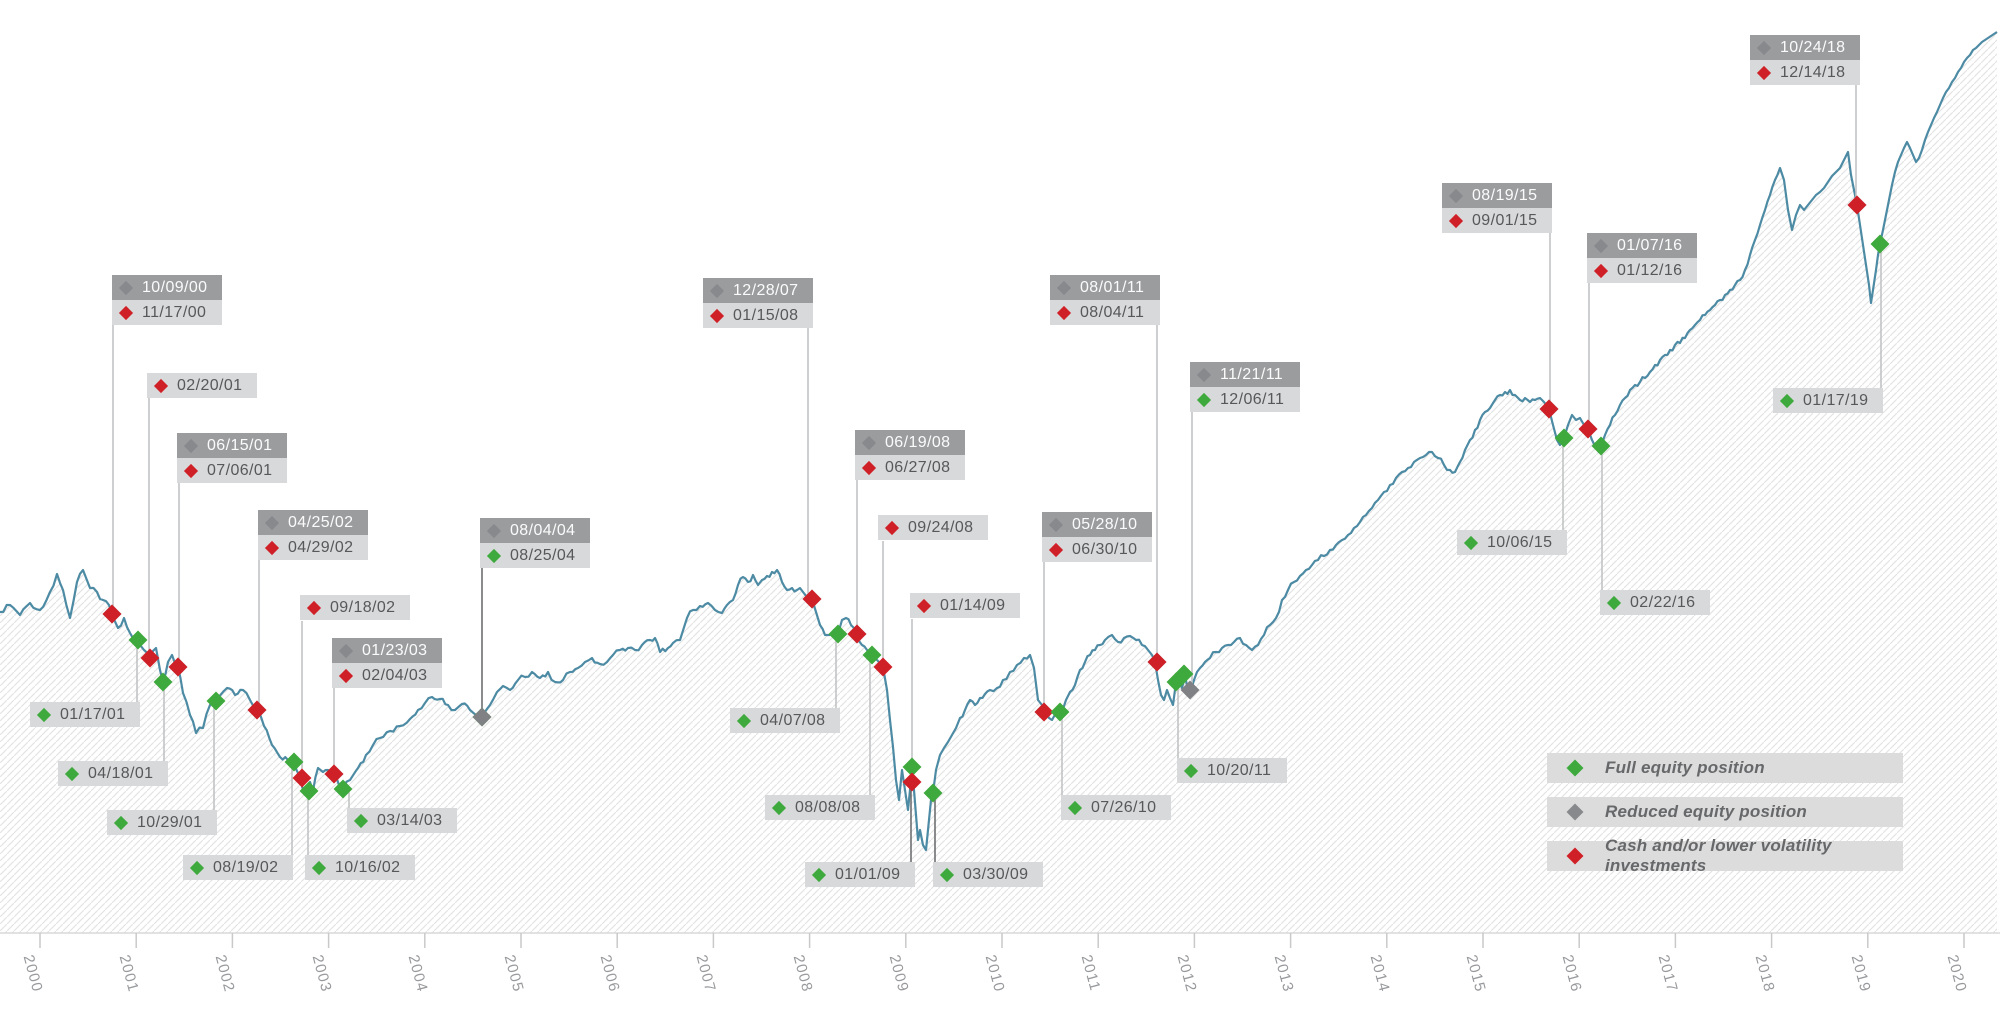 This screenshot has height=1027, width=2000. I want to click on callout-date: 08/08/08, so click(828, 807).